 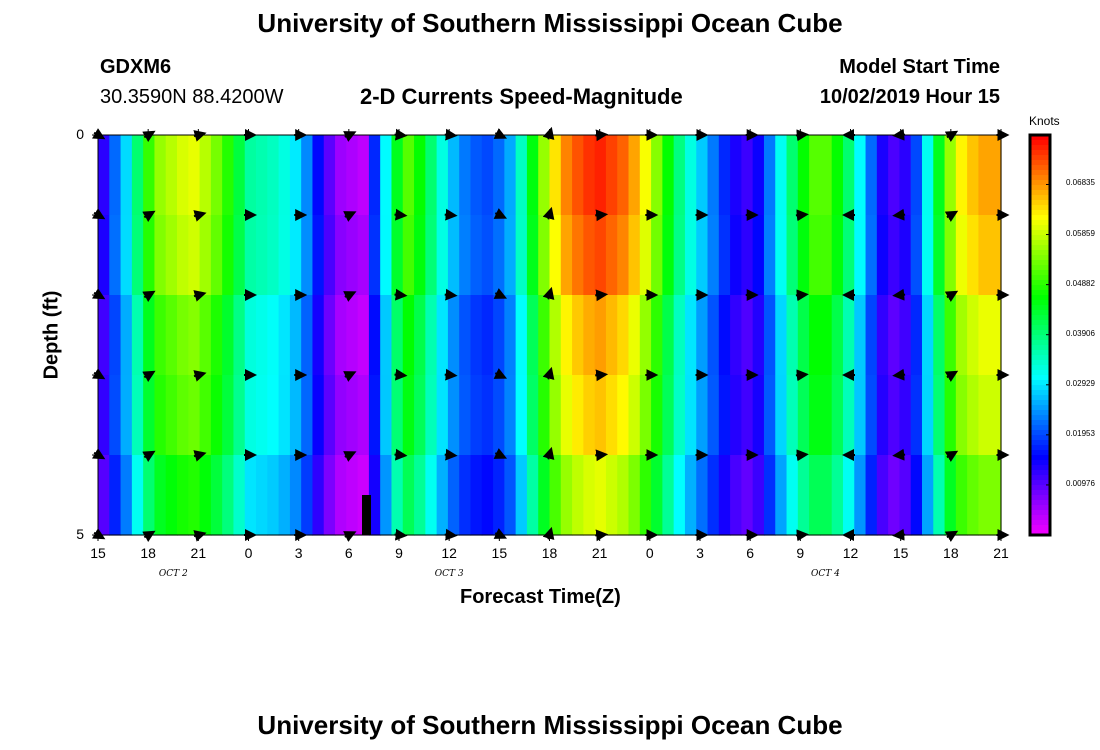 What do you see at coordinates (1080, 233) in the screenshot?
I see `colorbar-tick-label: 0.05859` at bounding box center [1080, 233].